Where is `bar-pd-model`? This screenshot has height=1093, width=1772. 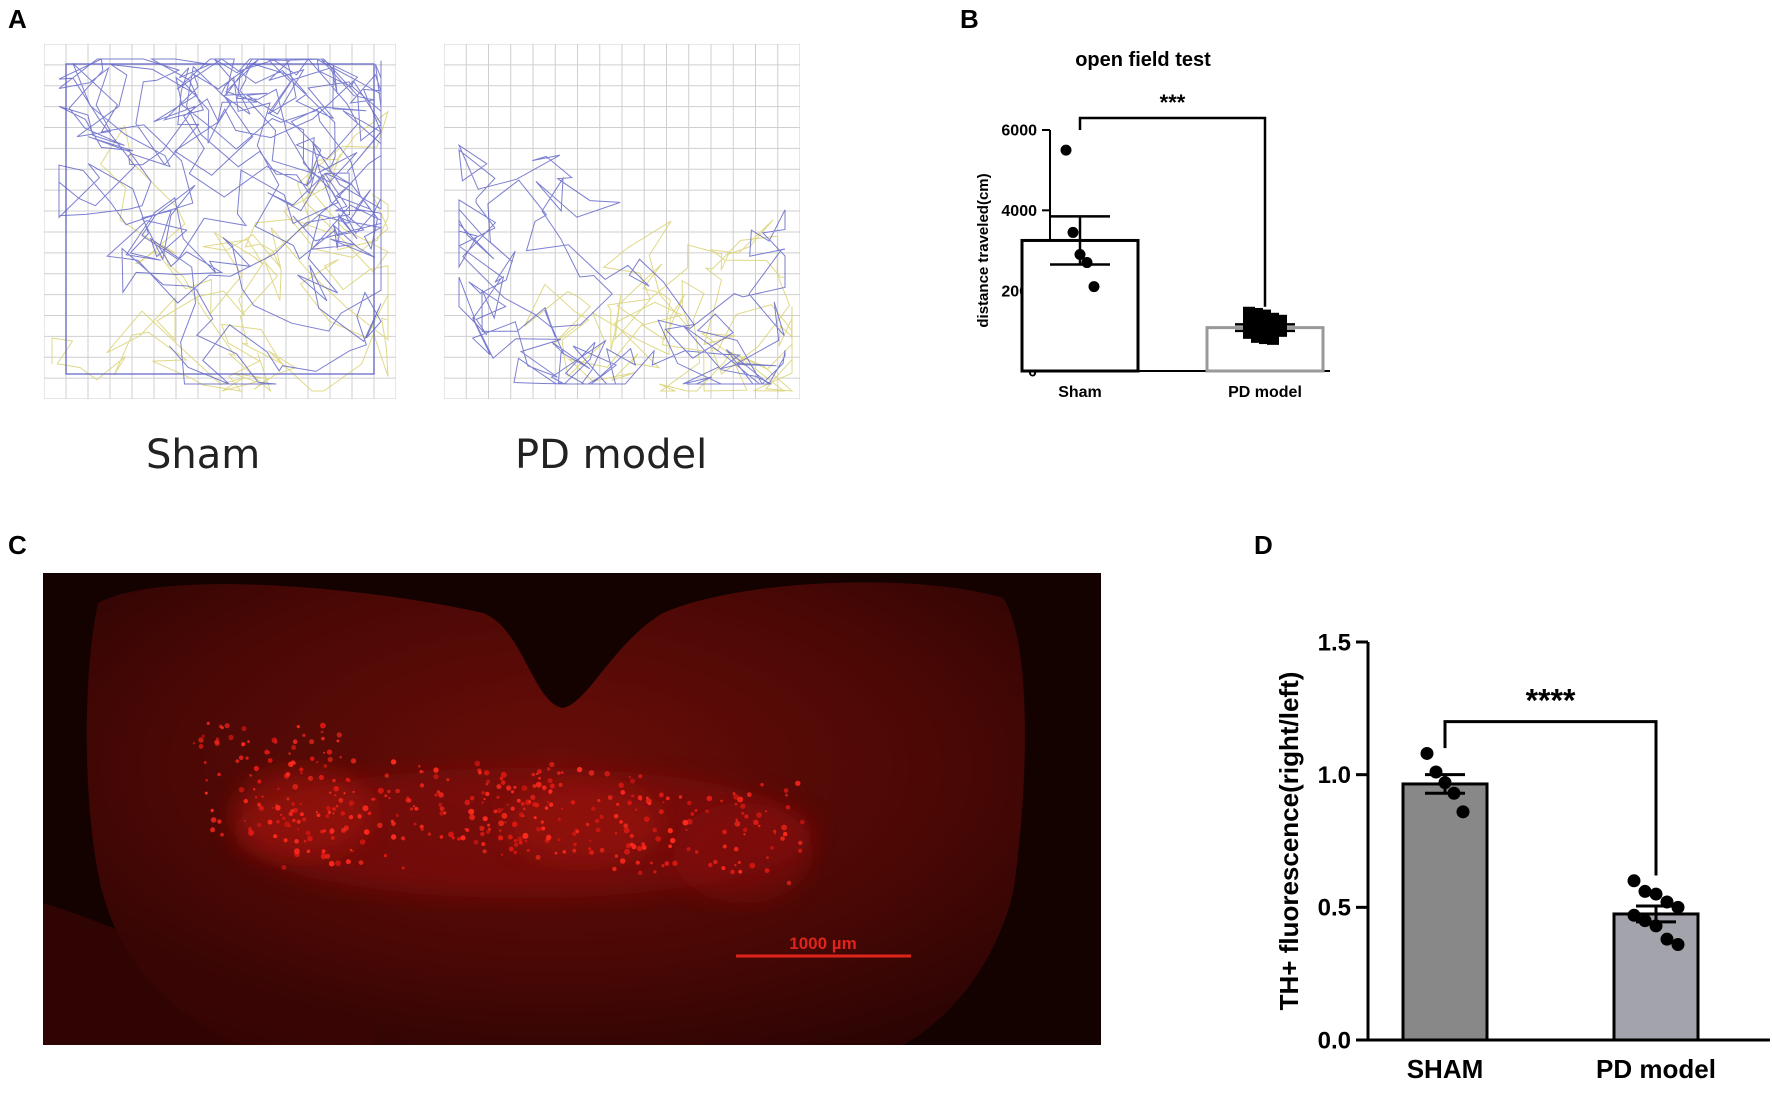
bar-pd-model is located at coordinates (1656, 977).